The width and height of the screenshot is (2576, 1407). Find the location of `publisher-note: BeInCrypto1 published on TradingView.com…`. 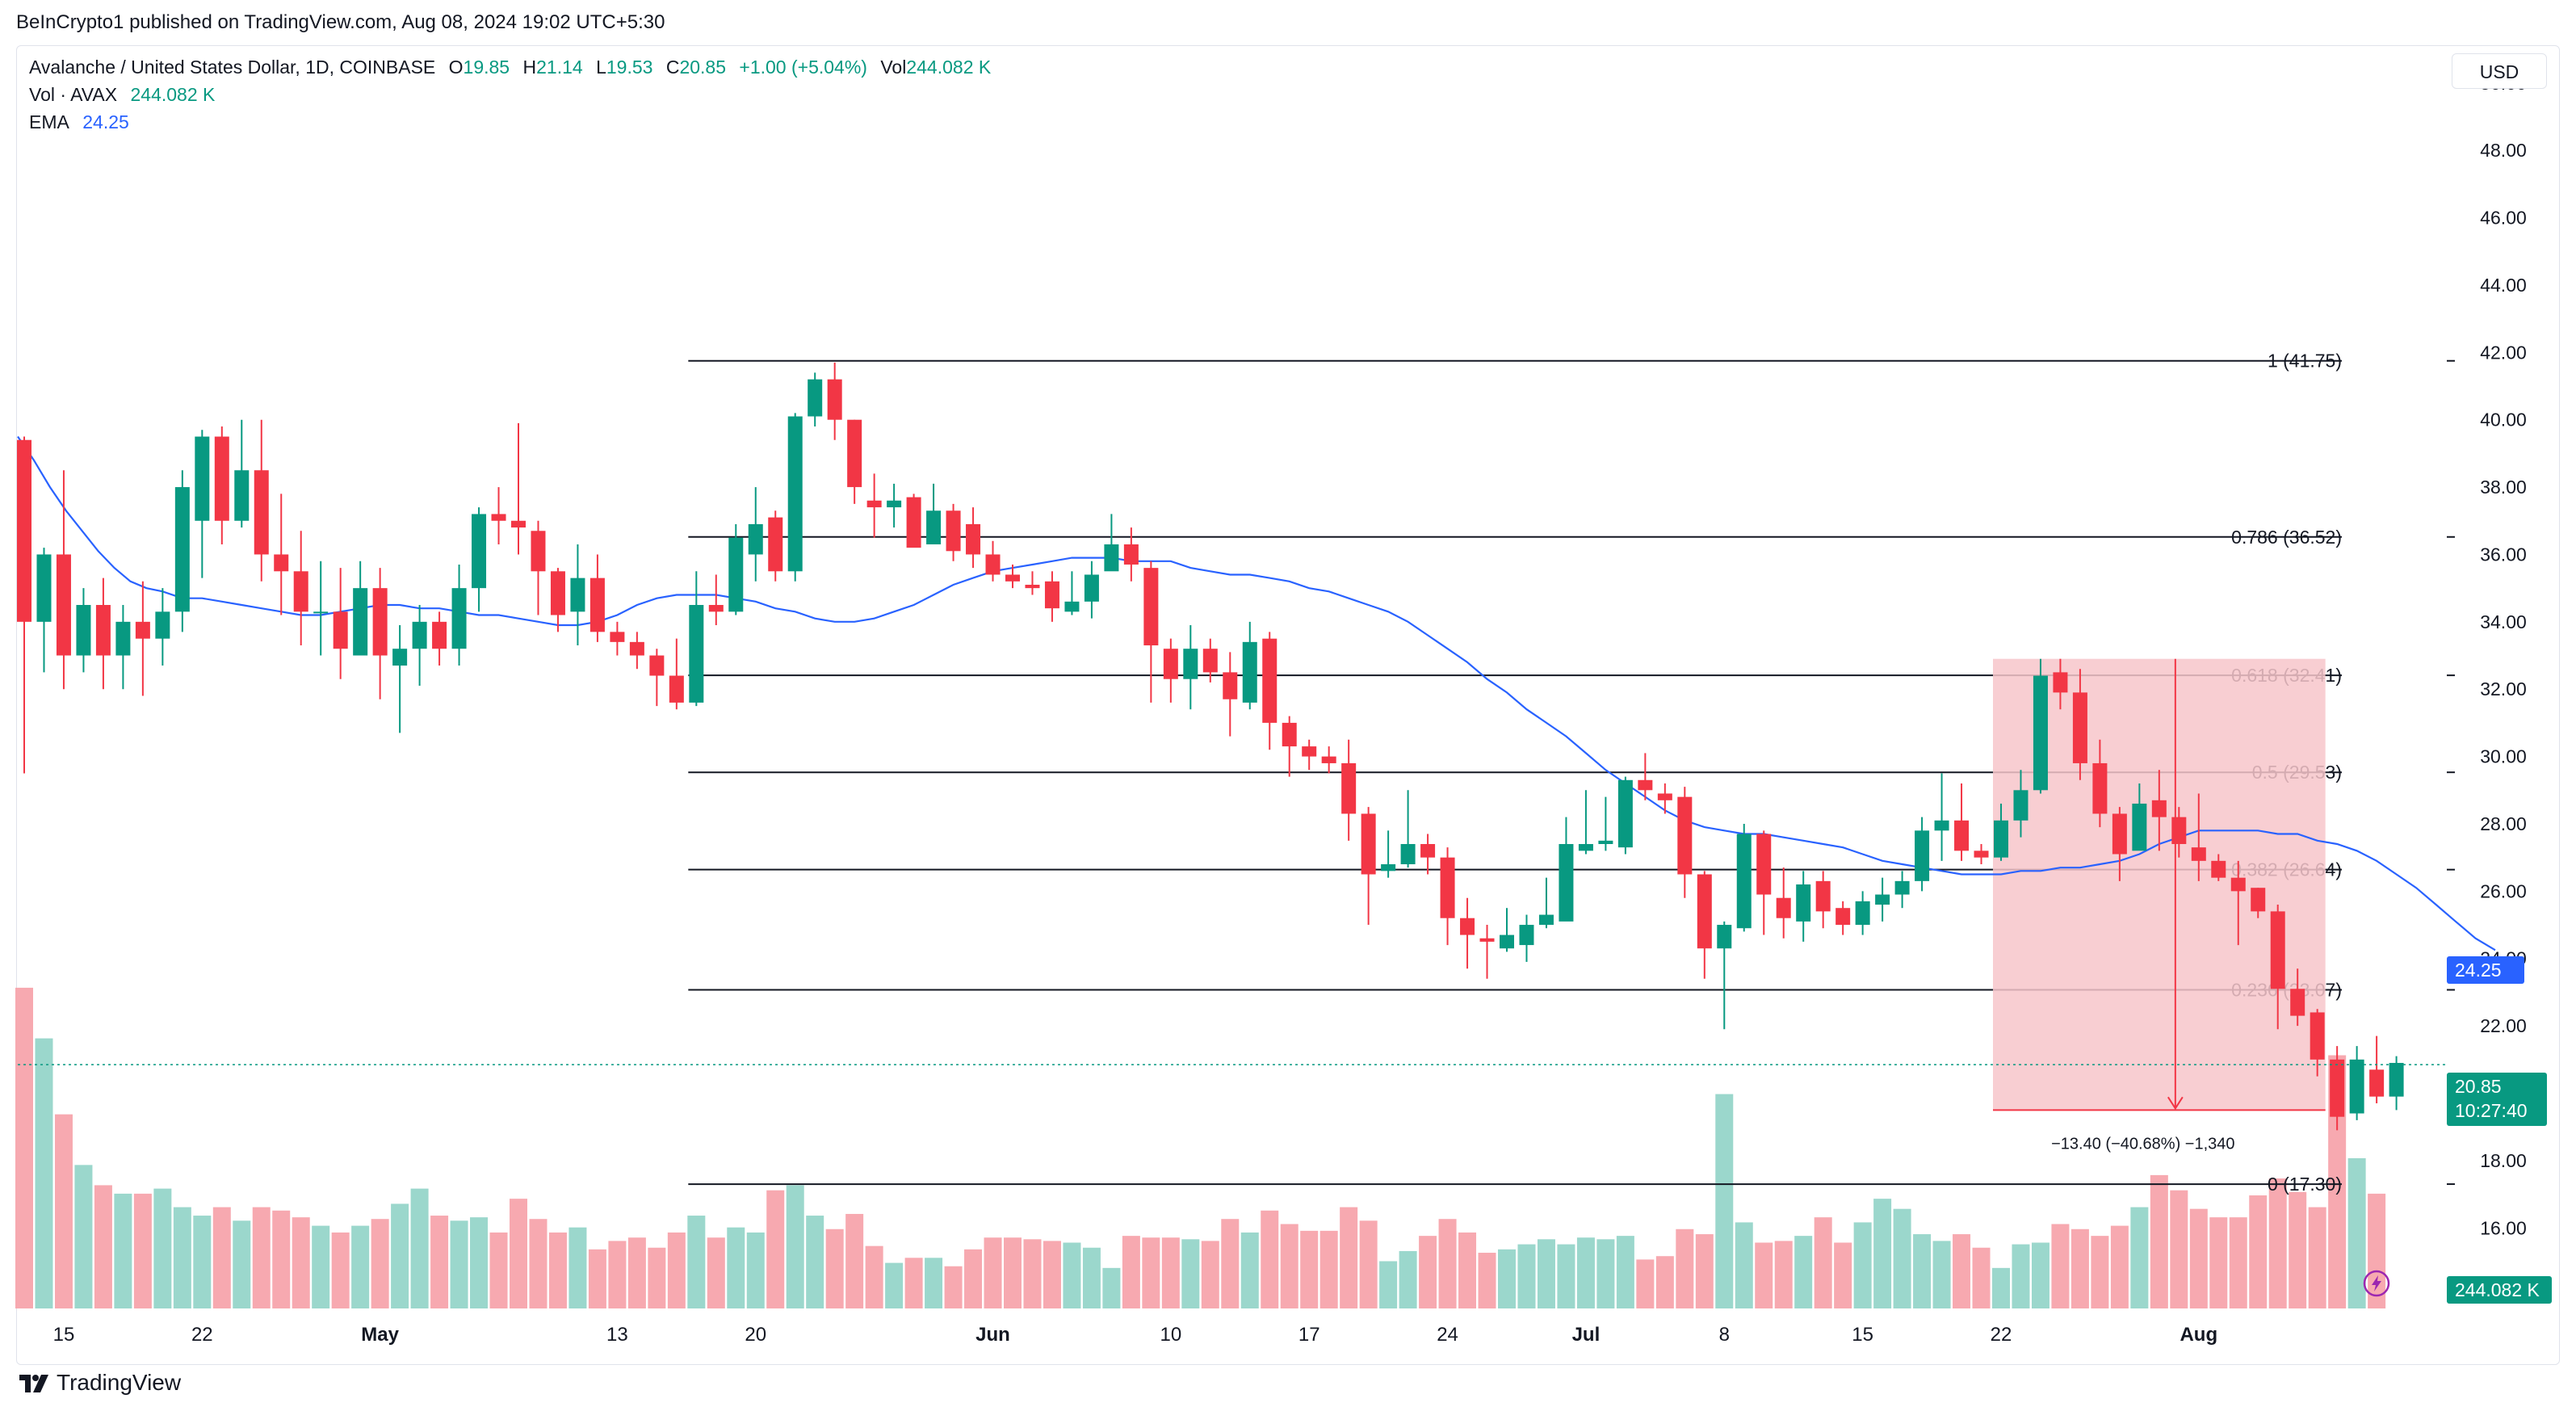

publisher-note: BeInCrypto1 published on TradingView.com… is located at coordinates (340, 22).